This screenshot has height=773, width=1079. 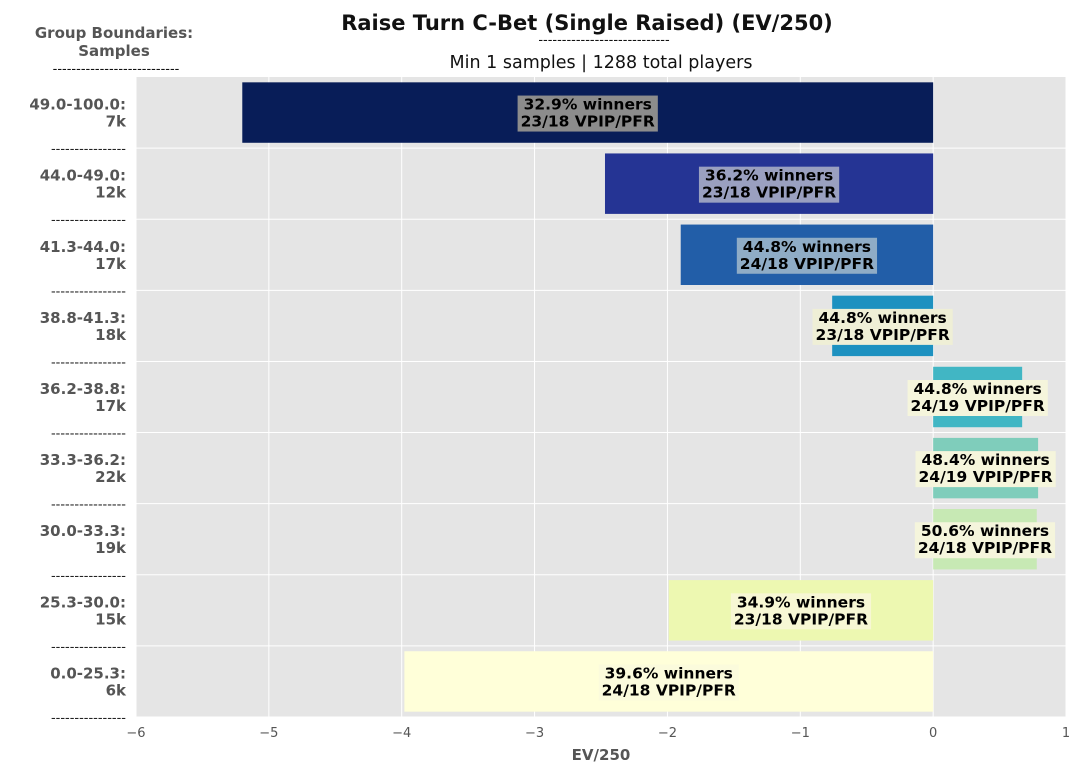 I want to click on x-tick-label: −2, so click(x=667, y=733).